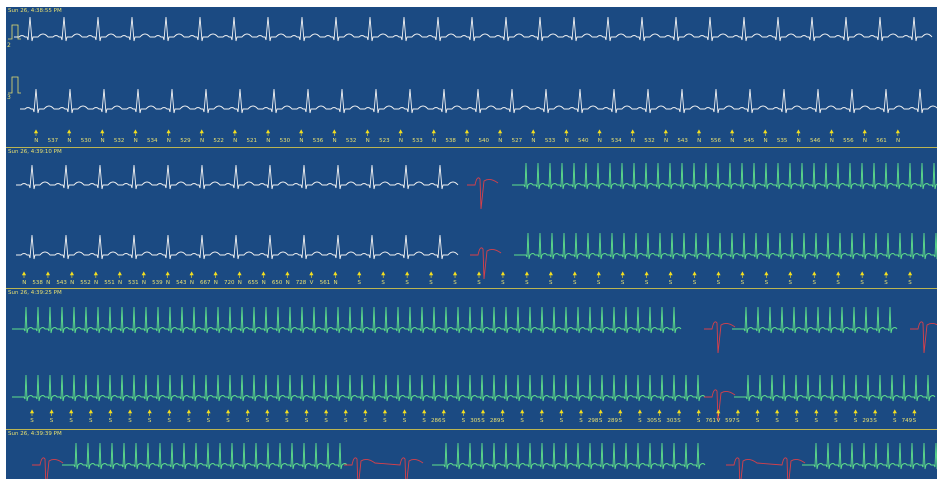 This screenshot has height=479, width=939. I want to click on rr-interval-value: 293, so click(867, 421).